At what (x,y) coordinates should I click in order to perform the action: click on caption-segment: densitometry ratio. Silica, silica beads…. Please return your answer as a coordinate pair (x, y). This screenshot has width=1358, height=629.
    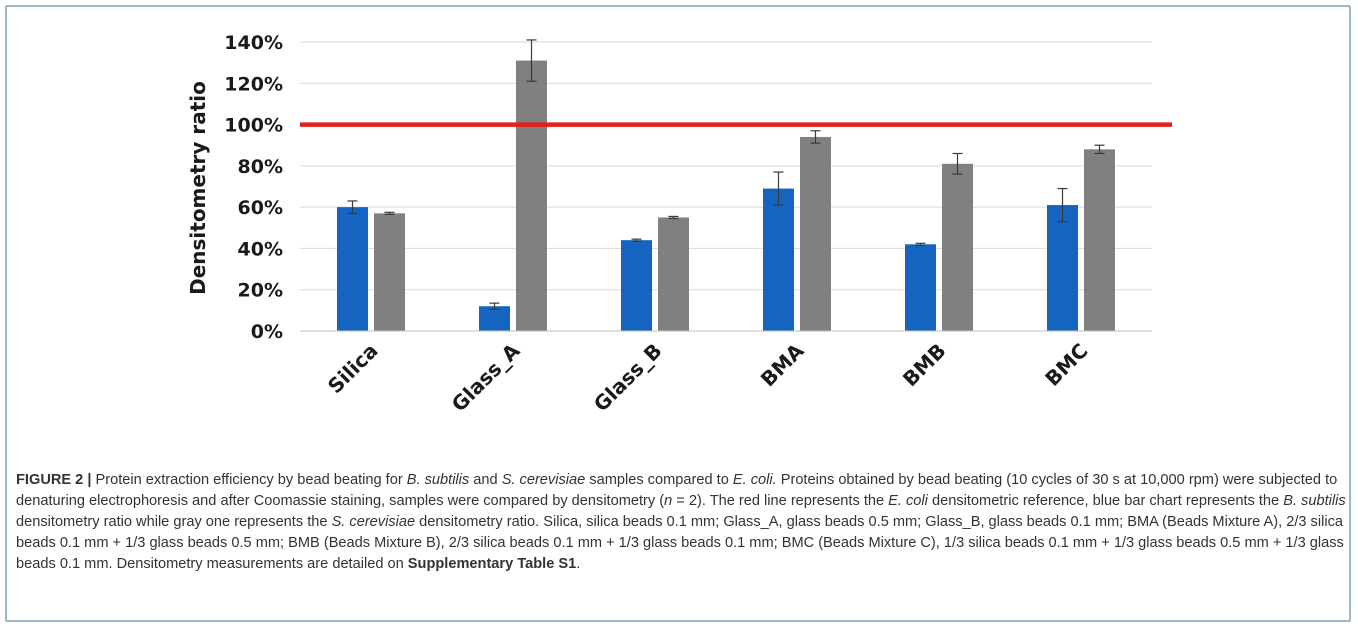
    Looking at the image, I should click on (680, 543).